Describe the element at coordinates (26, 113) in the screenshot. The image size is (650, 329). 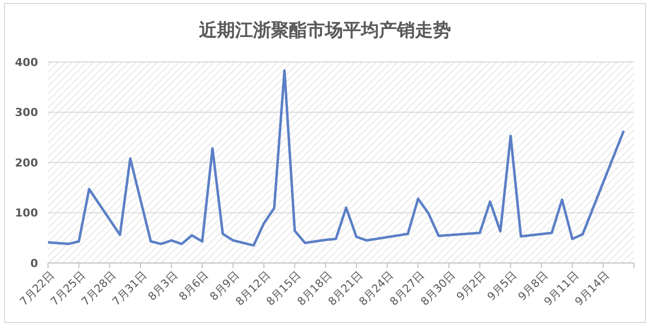
I see `y-tick-label: 300` at that location.